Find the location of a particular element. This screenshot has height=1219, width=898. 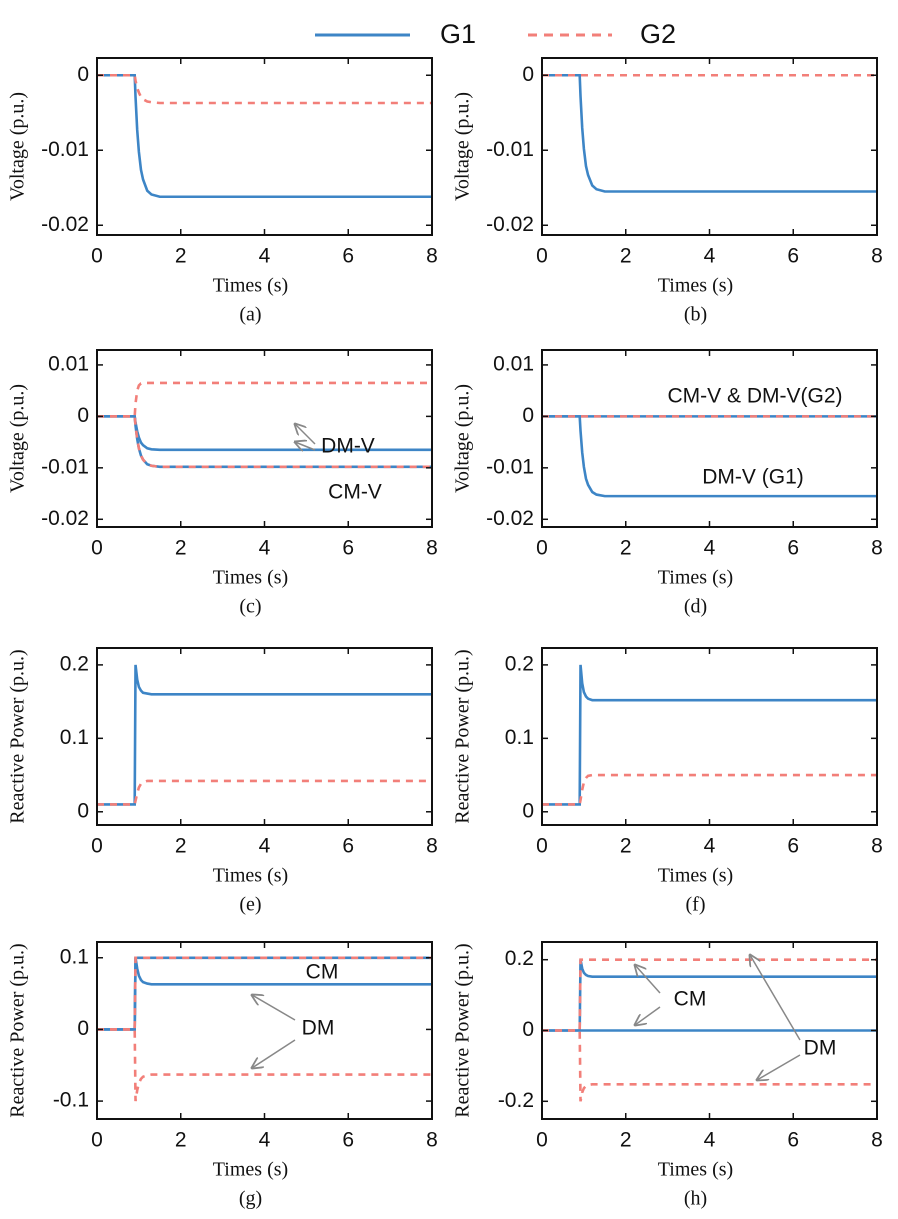

caption: (b) is located at coordinates (695, 315).